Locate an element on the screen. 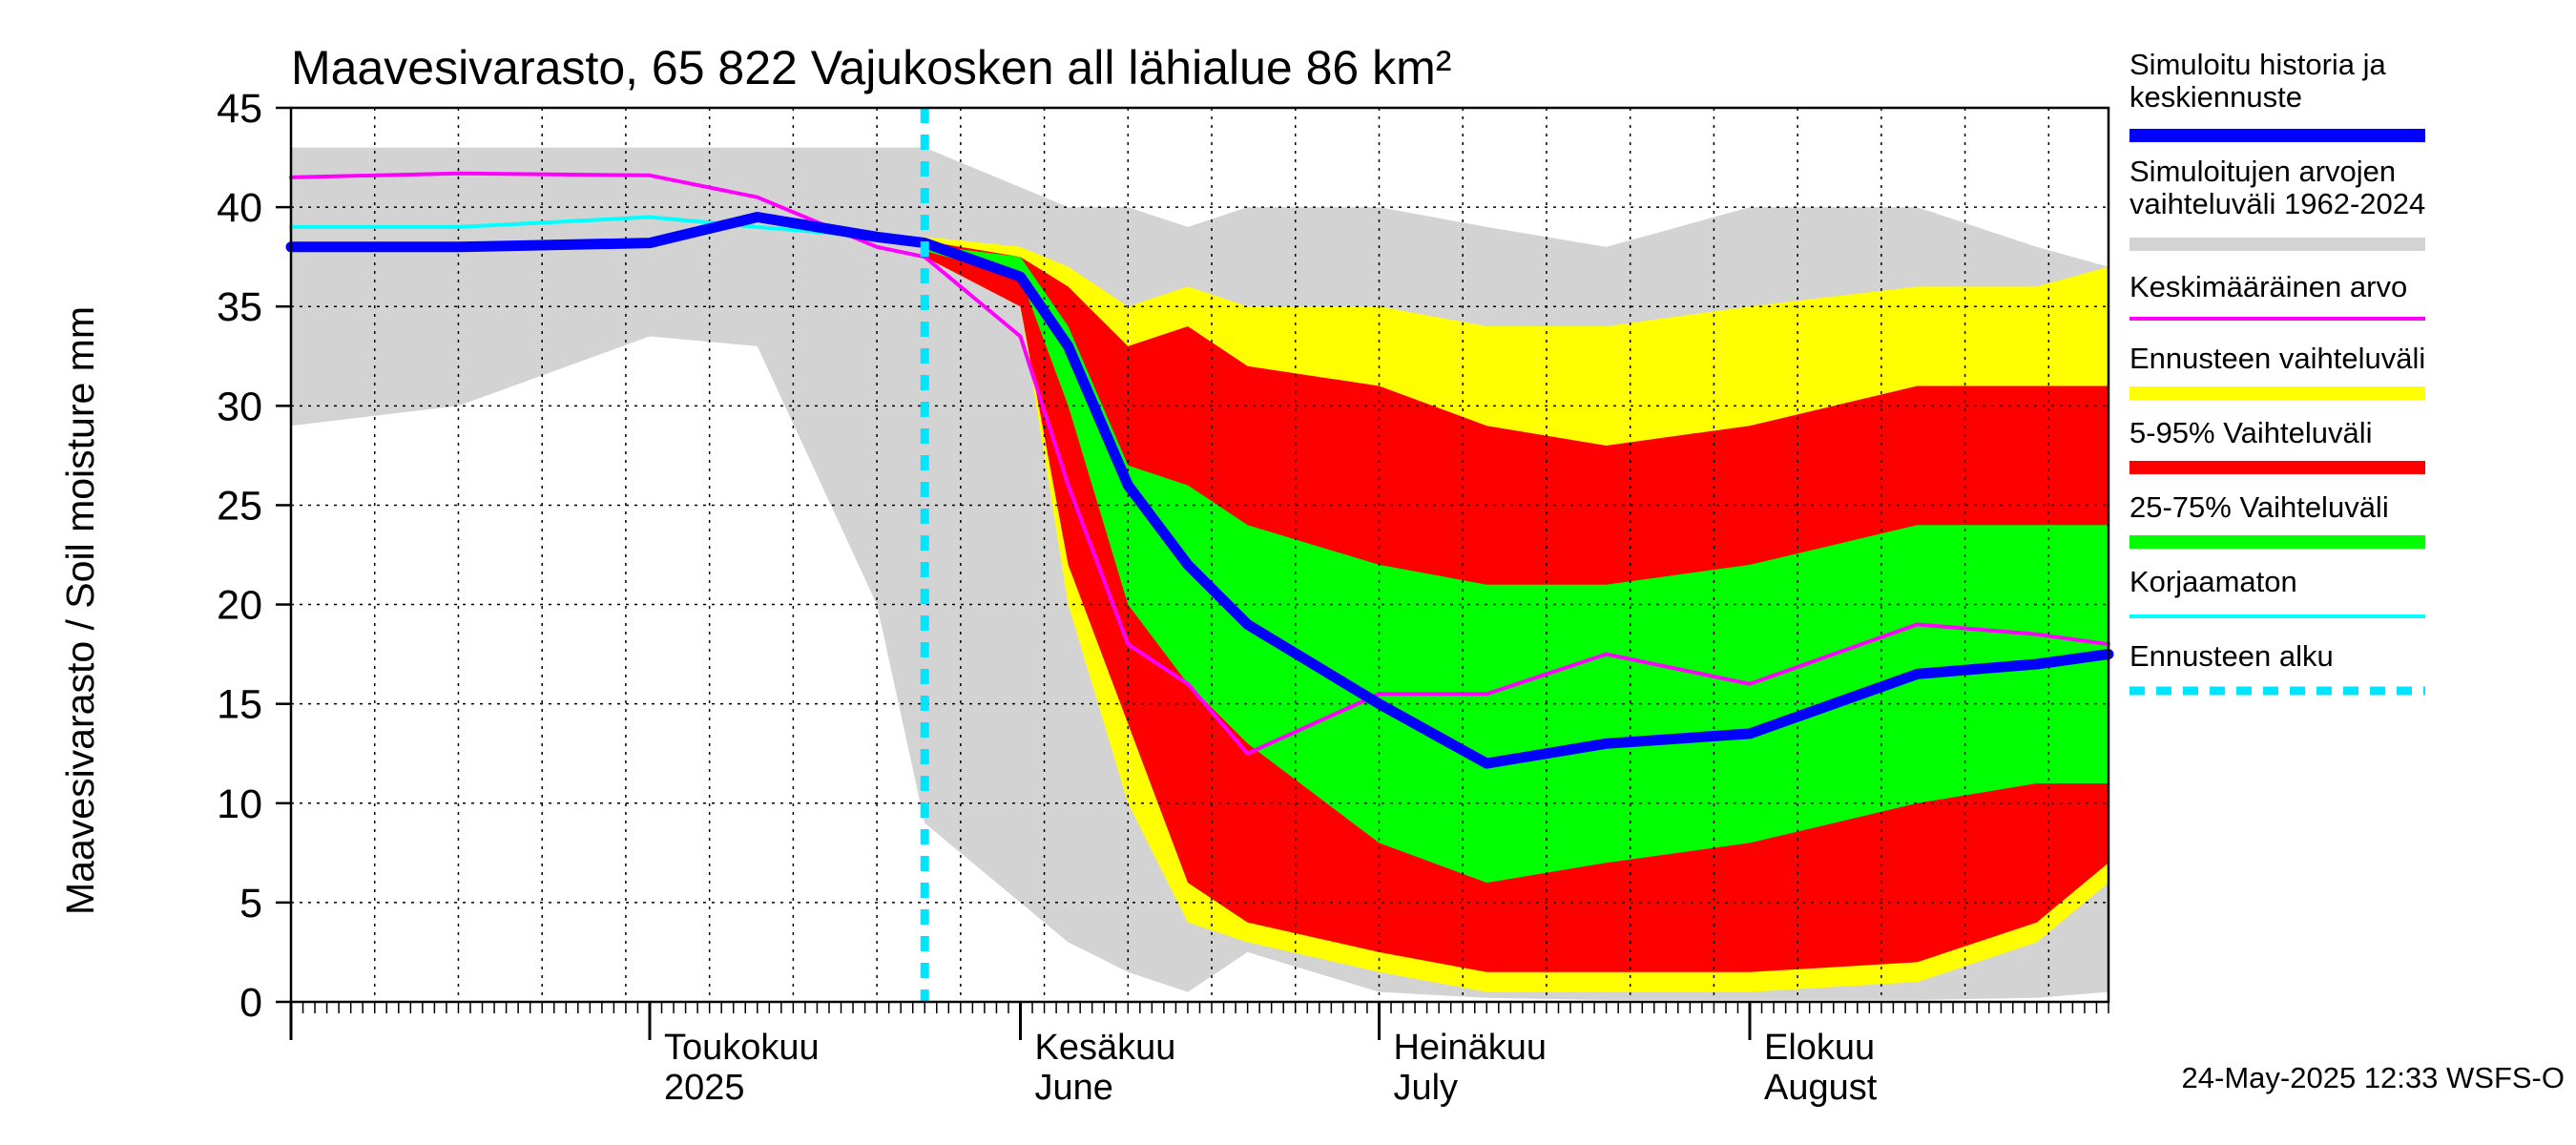 This screenshot has width=2576, height=1145. legend-label: 5-95% Vaihteluväli is located at coordinates (2250, 432).